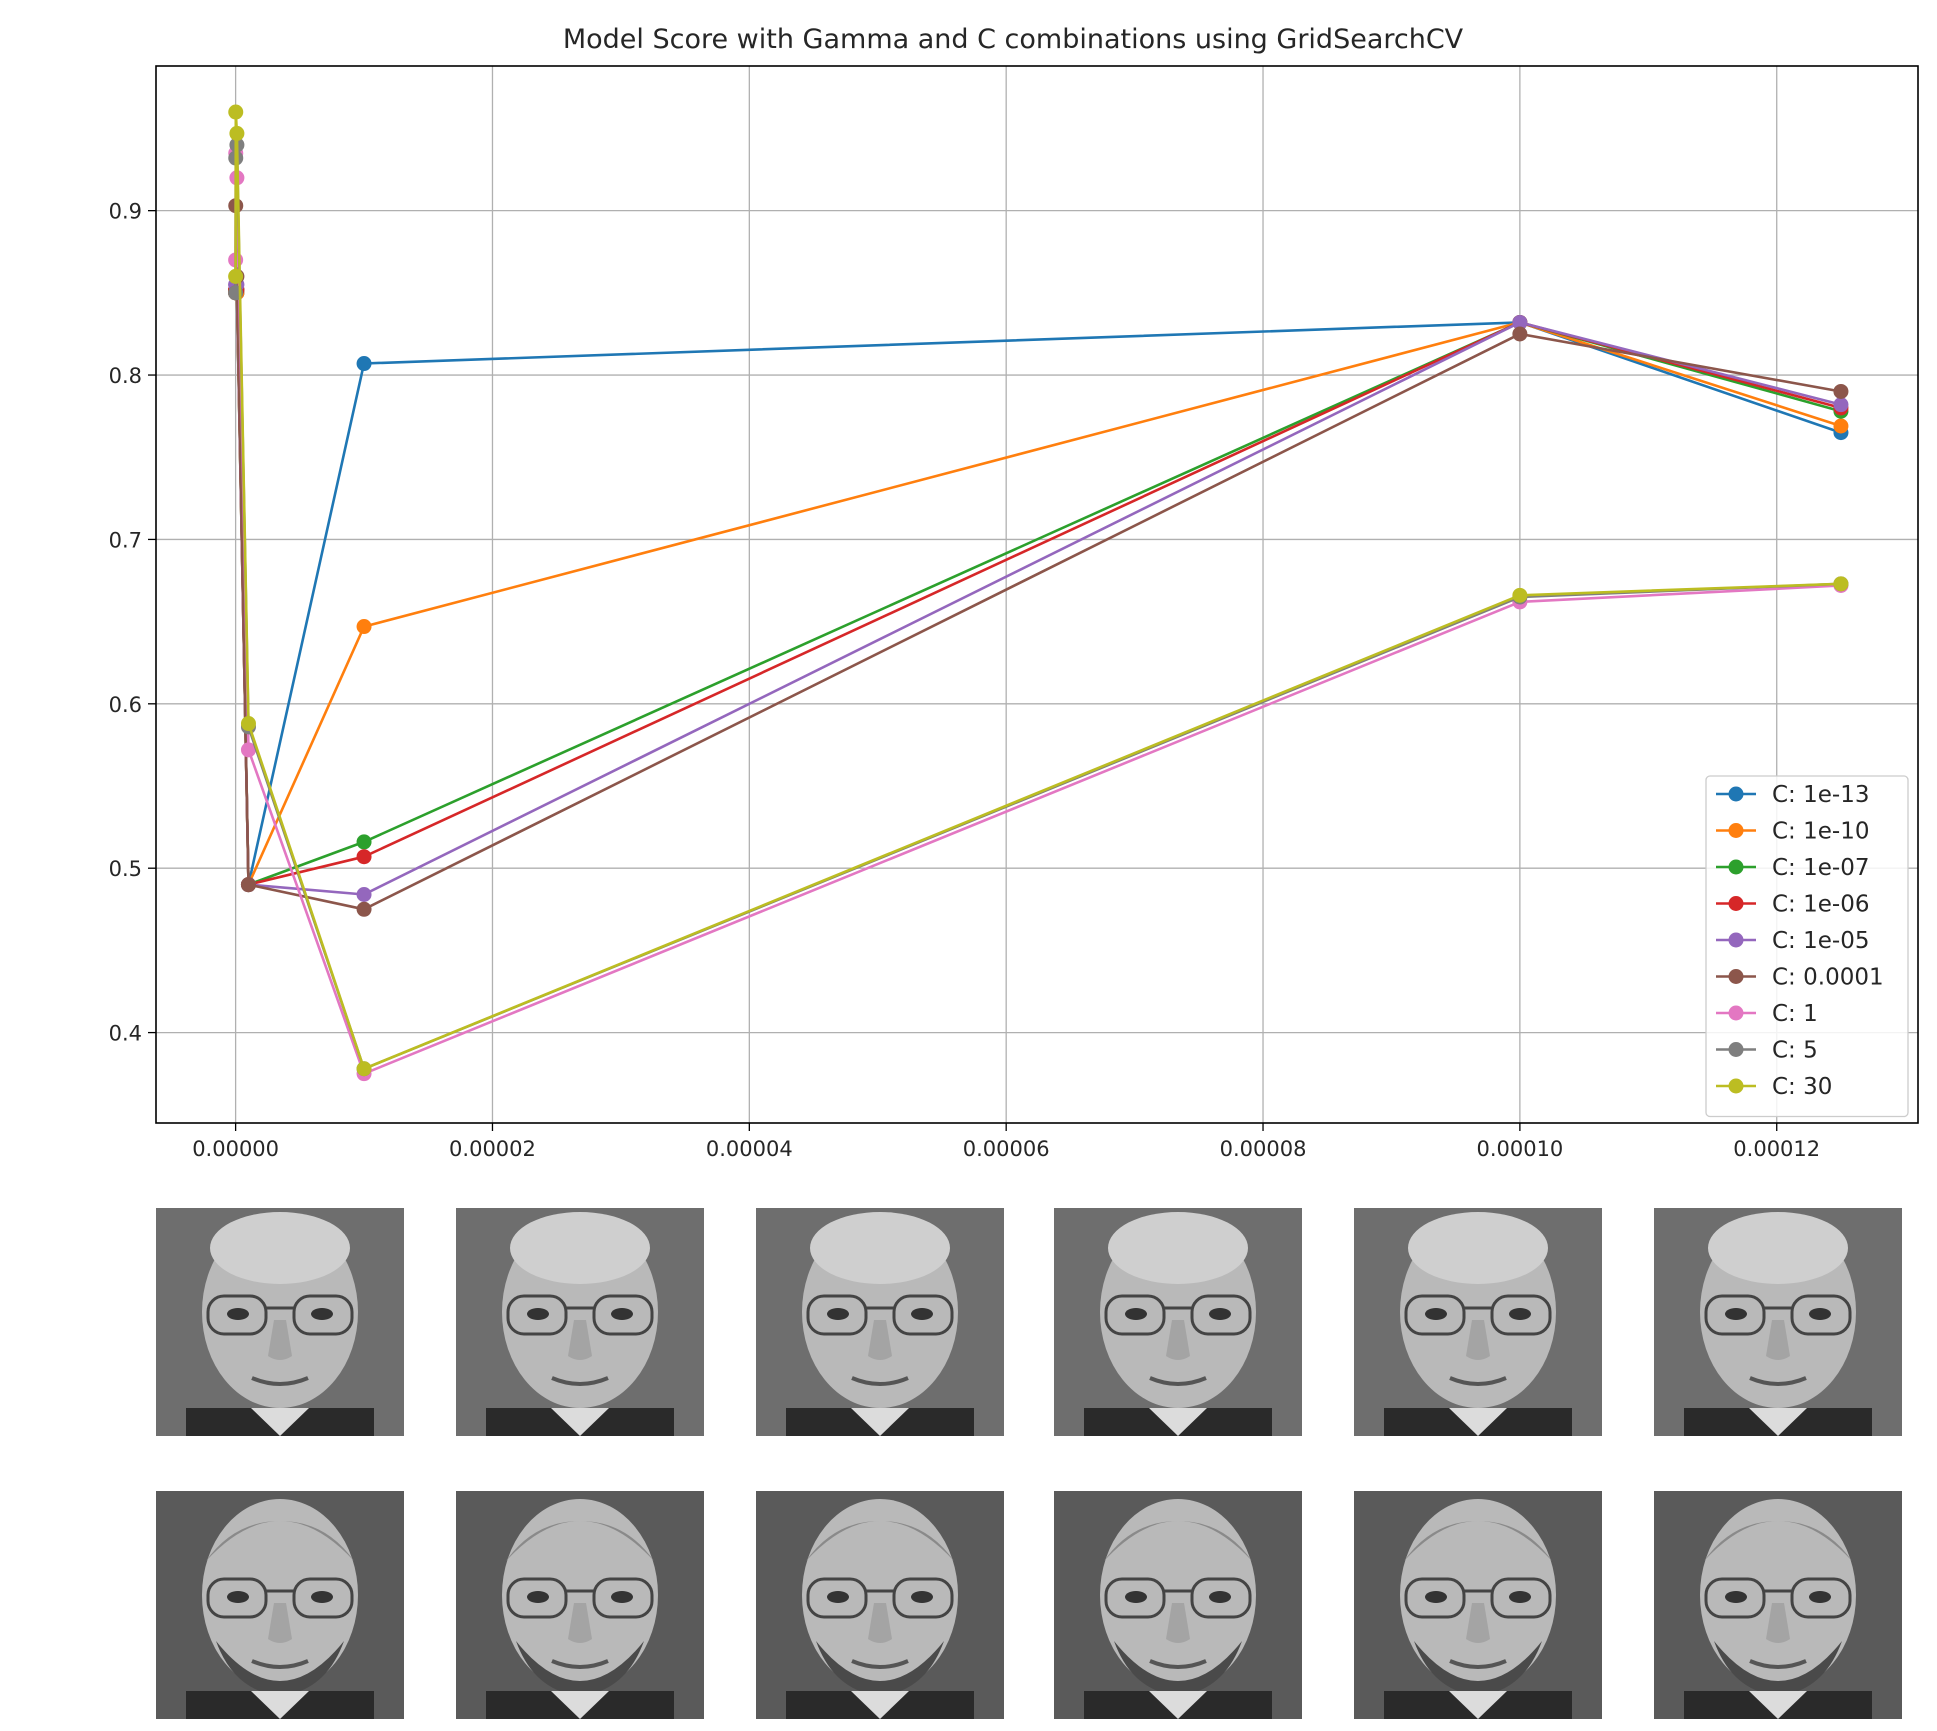 This screenshot has height=1731, width=1937. Describe the element at coordinates (1820, 905) in the screenshot. I see `legend-label: C: 1e-06` at that location.